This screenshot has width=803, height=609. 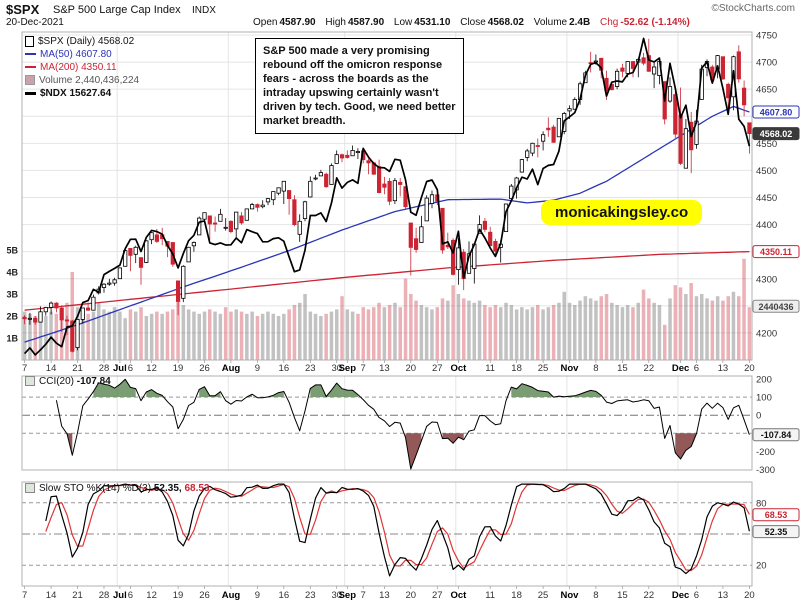 What do you see at coordinates (366, 22) in the screenshot?
I see `high-value: 4587.90` at bounding box center [366, 22].